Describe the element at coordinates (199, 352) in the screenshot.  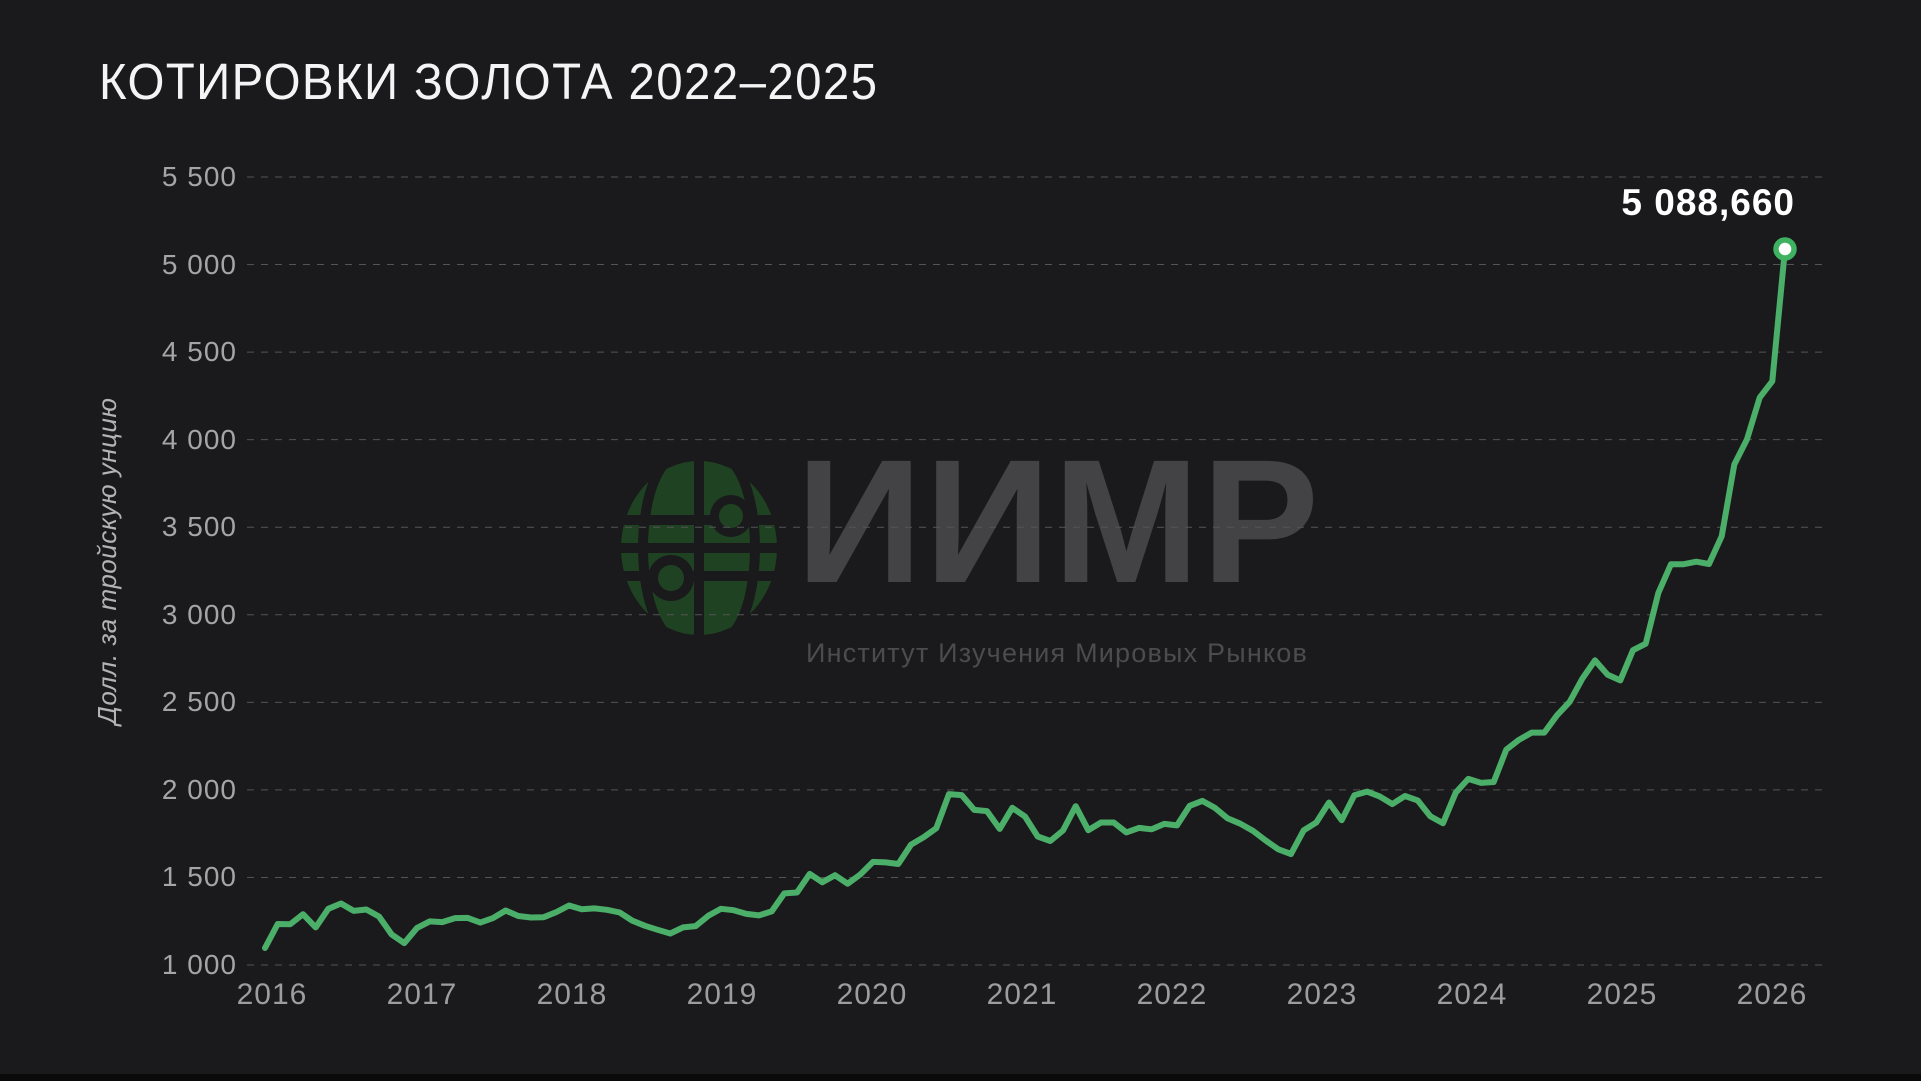
I see `y-tick-4500: 4 500` at that location.